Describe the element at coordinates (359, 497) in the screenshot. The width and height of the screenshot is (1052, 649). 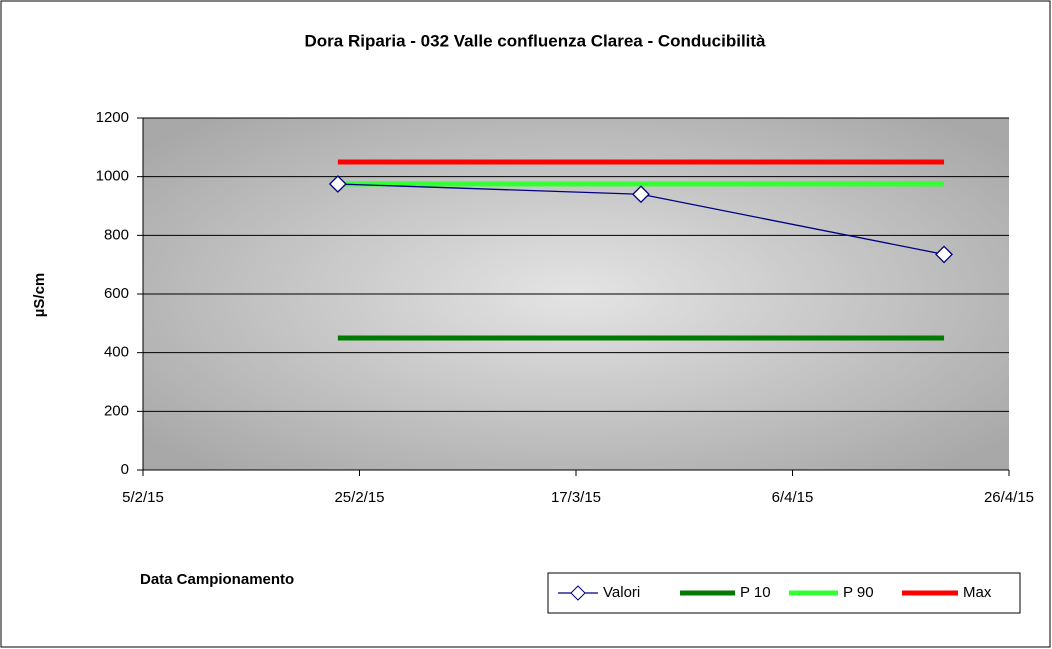
I see `x-tick-label: 25/2/15` at that location.